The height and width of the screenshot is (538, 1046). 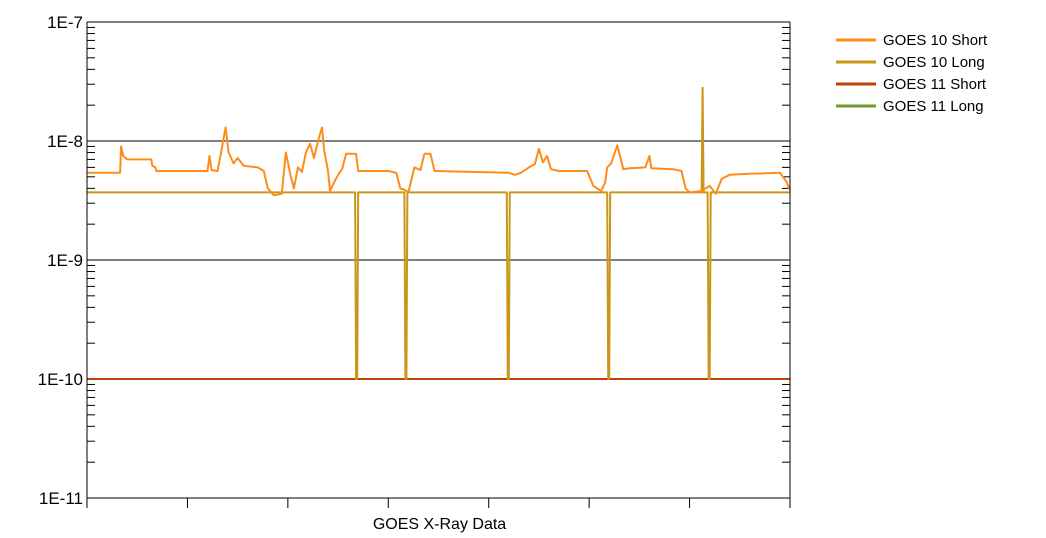 I want to click on series-line-goes-10-short, so click(x=439, y=161).